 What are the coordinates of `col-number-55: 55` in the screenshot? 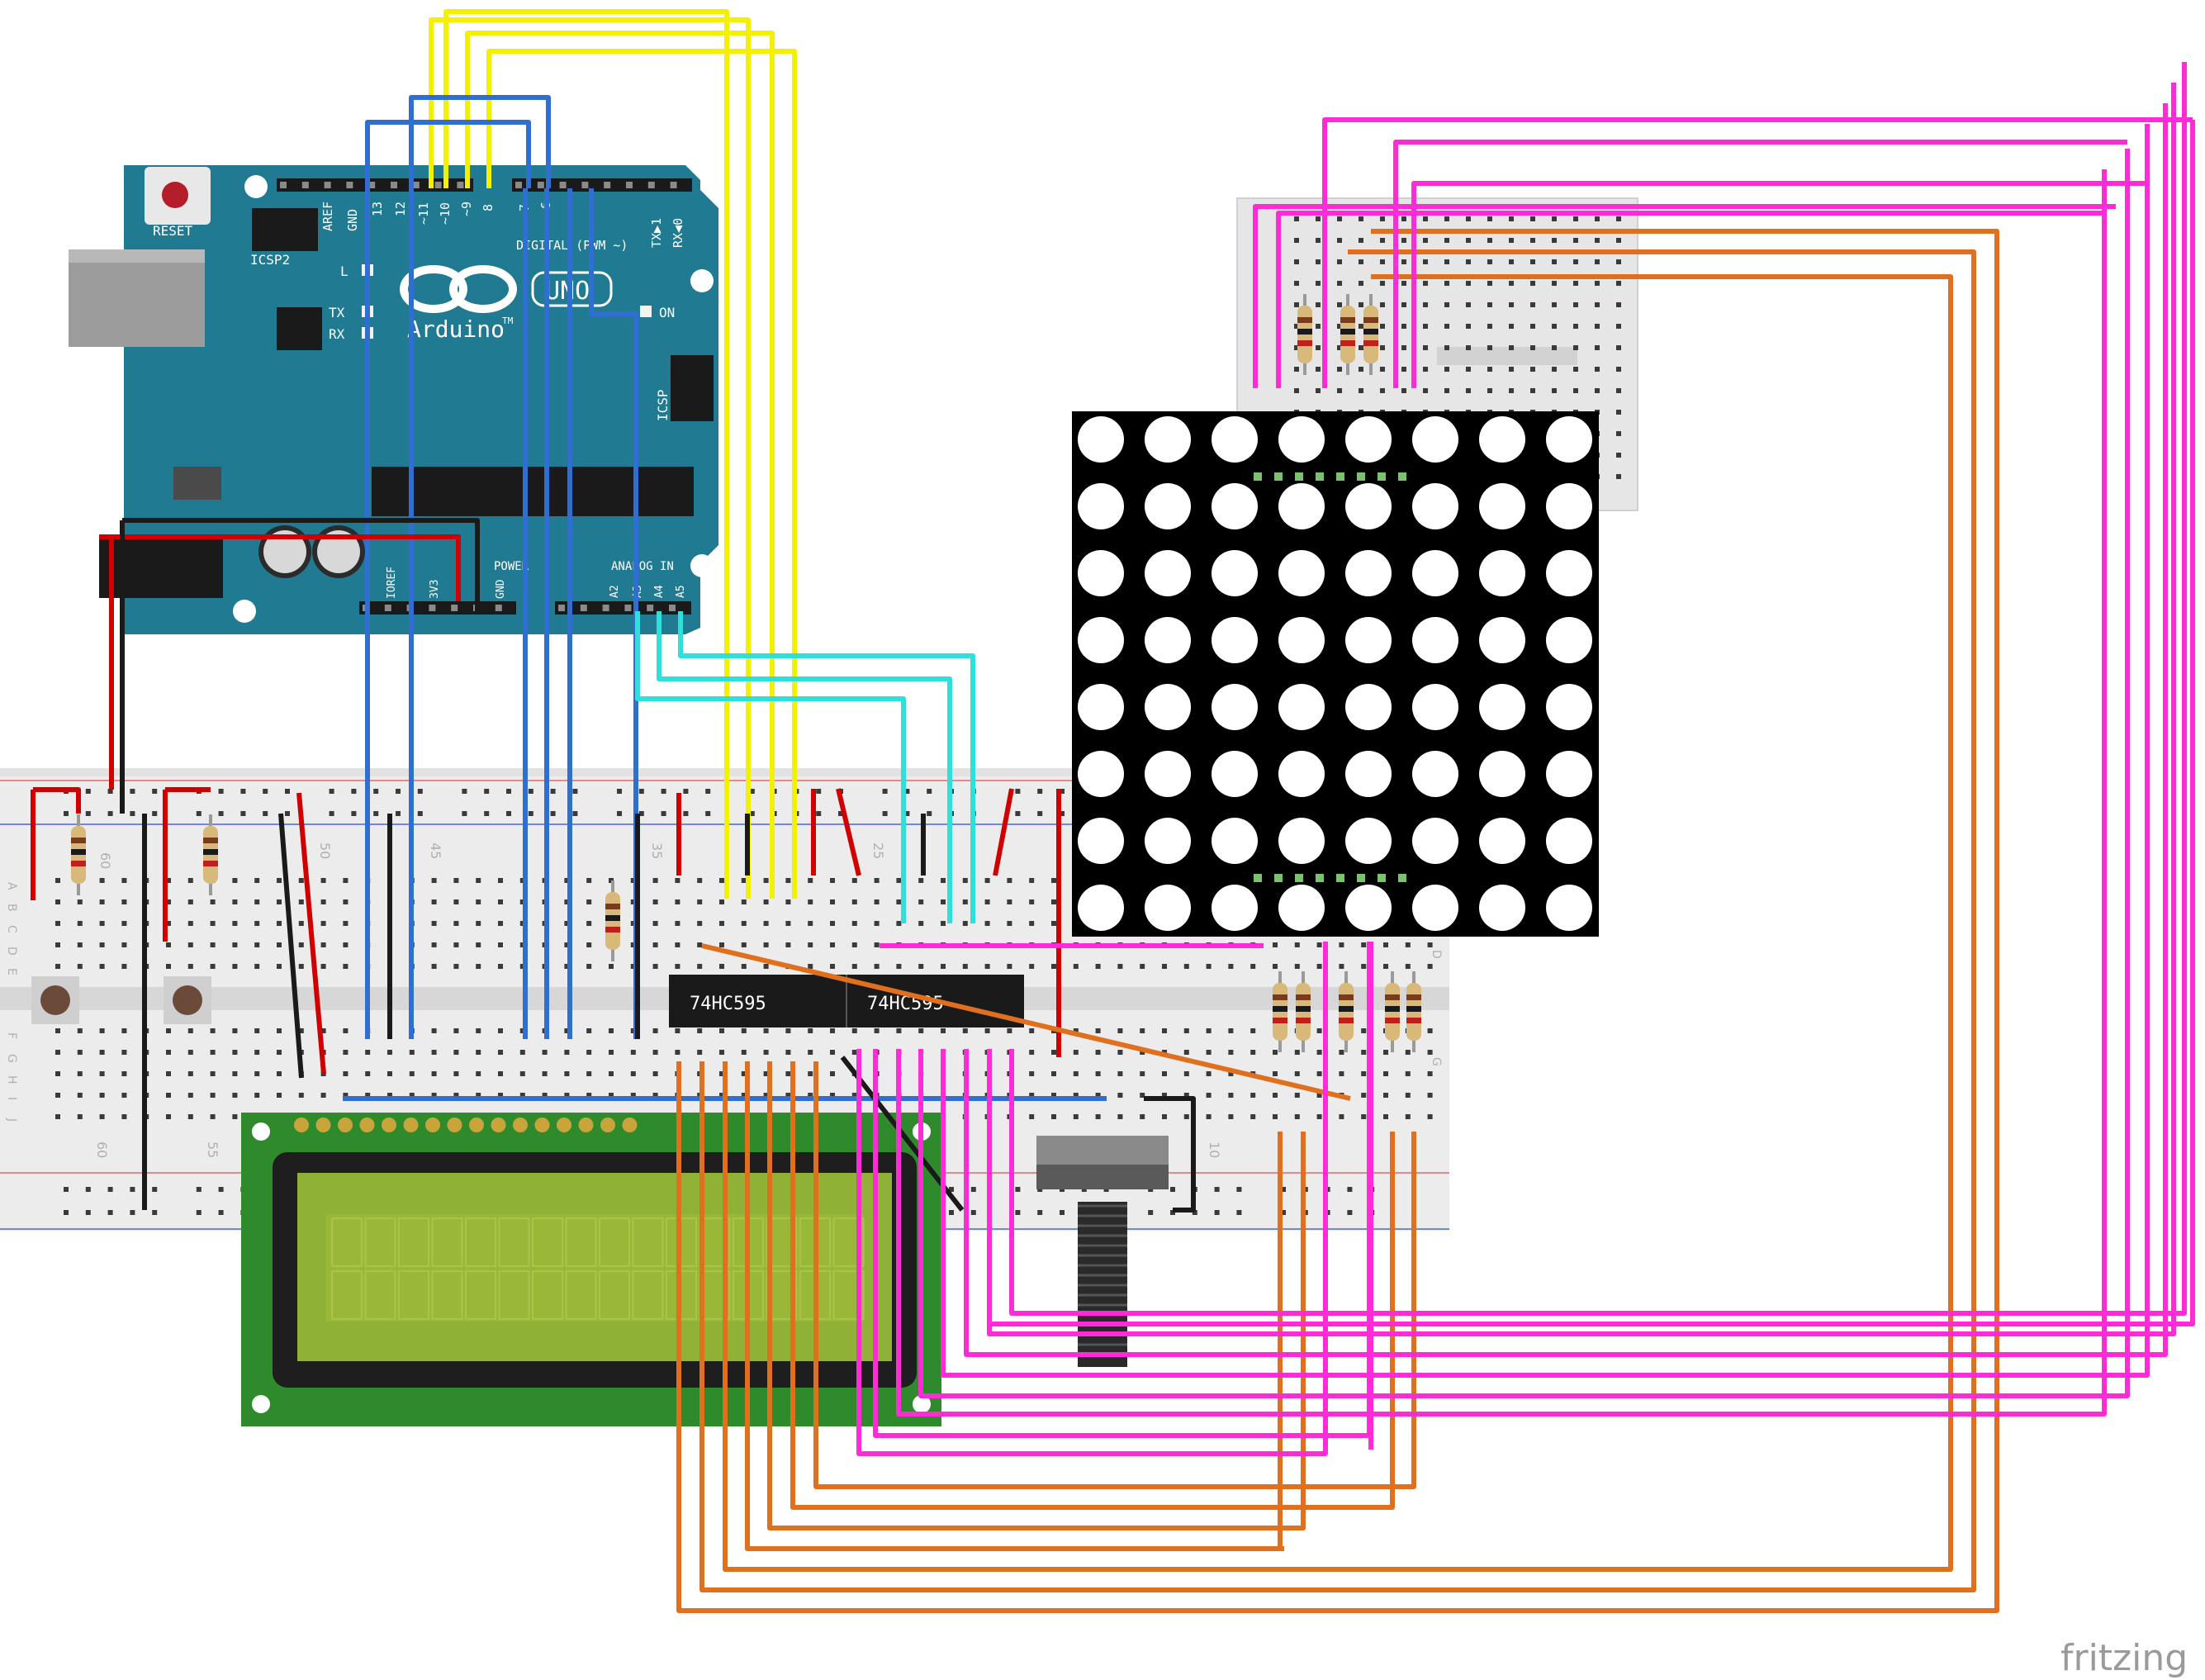 It's located at (212, 1149).